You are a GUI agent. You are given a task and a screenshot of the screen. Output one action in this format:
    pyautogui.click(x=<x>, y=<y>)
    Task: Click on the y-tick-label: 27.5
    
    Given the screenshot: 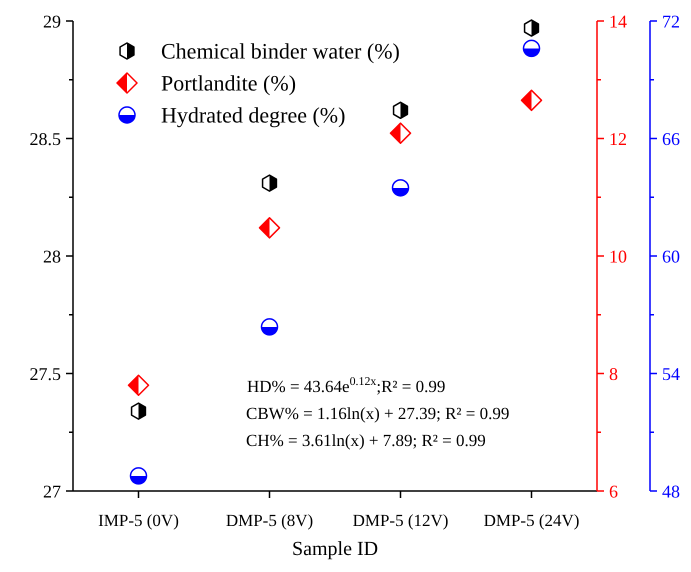 What is the action you would take?
    pyautogui.click(x=45, y=374)
    